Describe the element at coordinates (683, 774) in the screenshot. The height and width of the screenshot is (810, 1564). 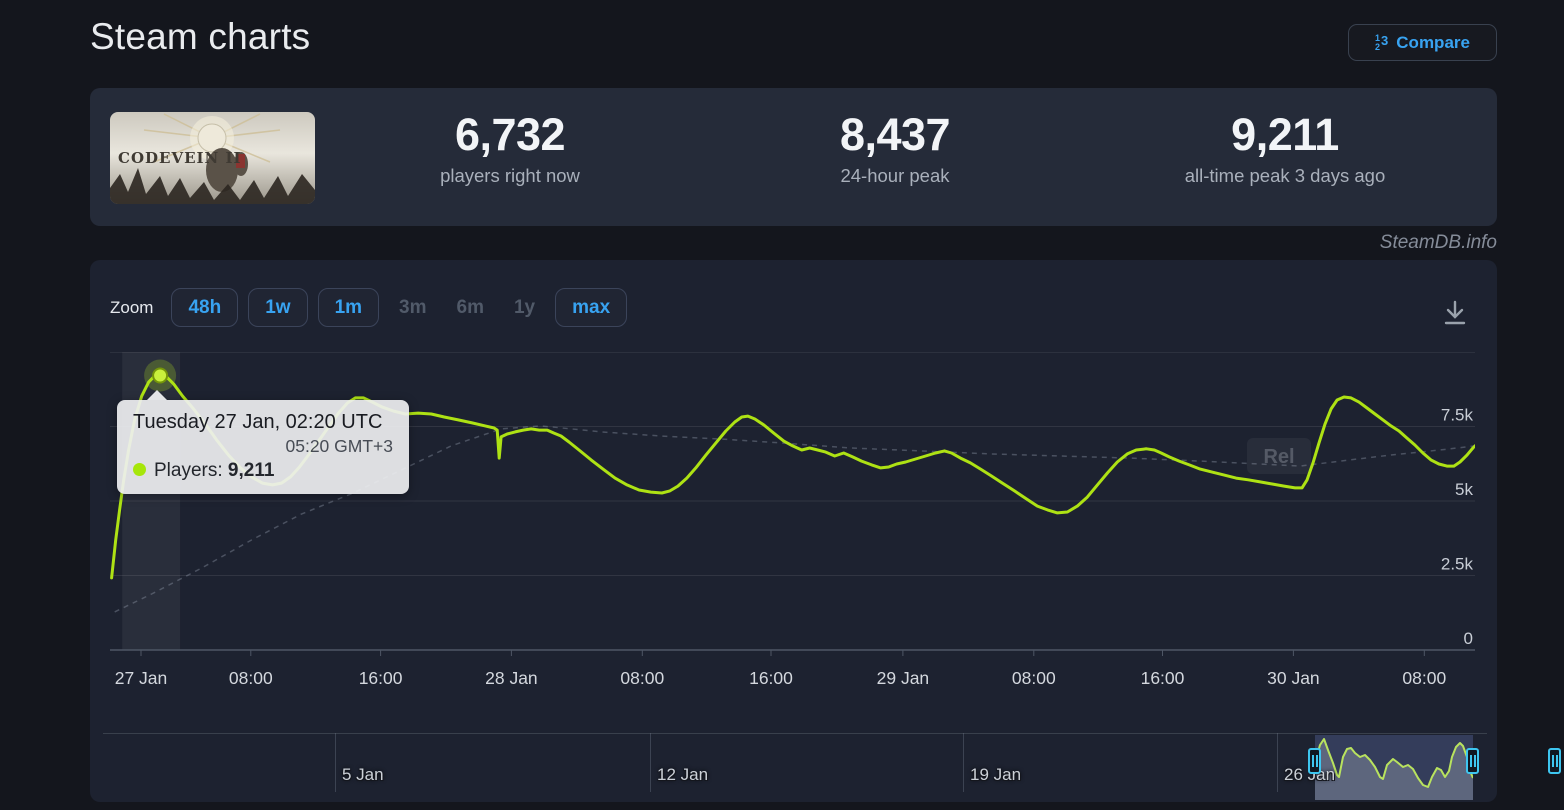
I see `navigator-tick-label: 12 Jan` at that location.